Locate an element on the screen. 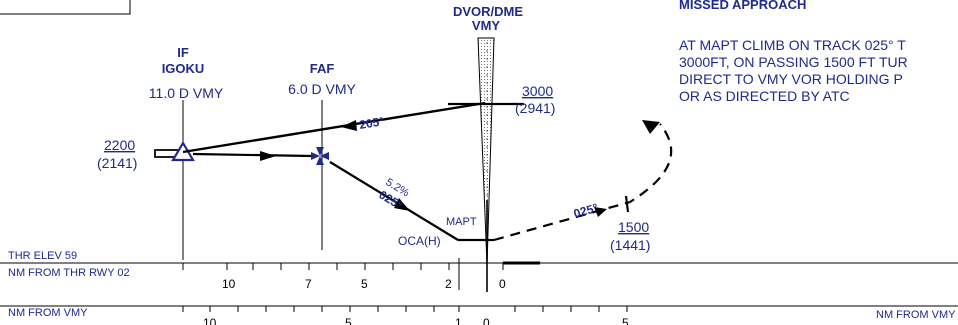 Image resolution: width=958 pixels, height=325 pixels. vmy-tick-10: 10 is located at coordinates (210, 320).